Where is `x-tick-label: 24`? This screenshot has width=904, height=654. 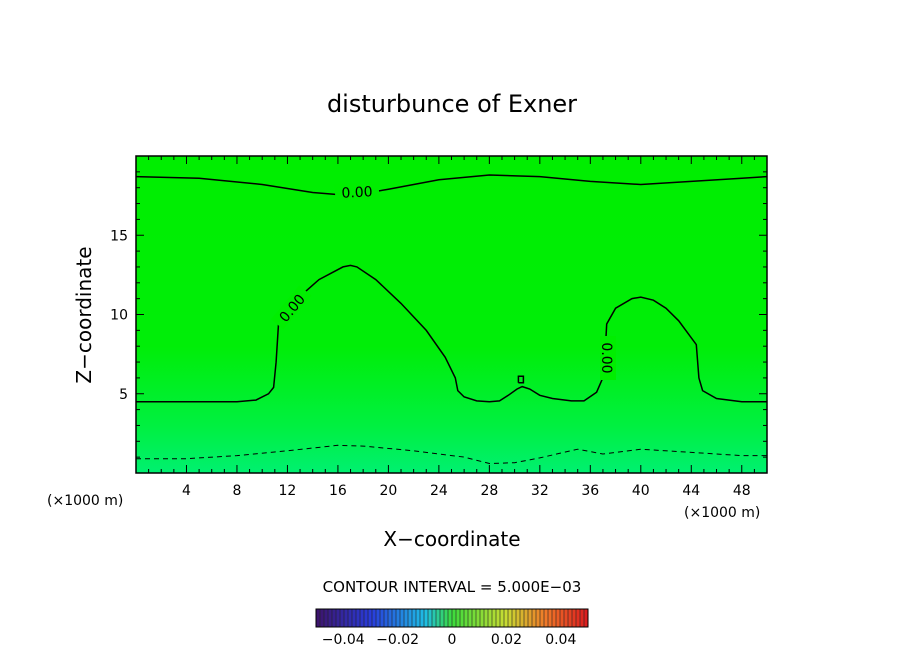
x-tick-label: 24 is located at coordinates (439, 491).